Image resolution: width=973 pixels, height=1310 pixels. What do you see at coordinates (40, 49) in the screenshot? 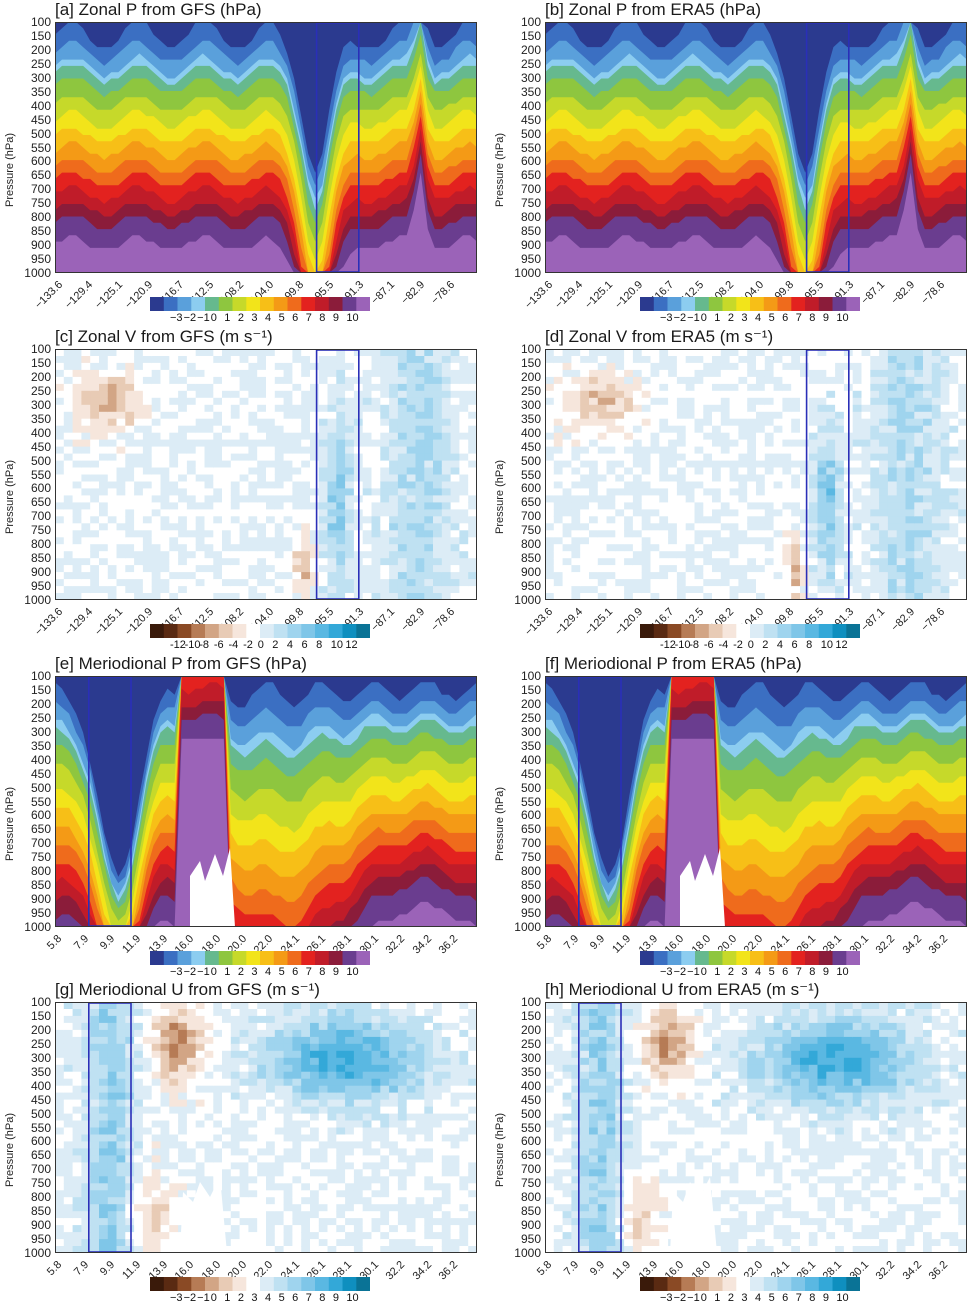
I see `y-tick-label: 200` at bounding box center [40, 49].